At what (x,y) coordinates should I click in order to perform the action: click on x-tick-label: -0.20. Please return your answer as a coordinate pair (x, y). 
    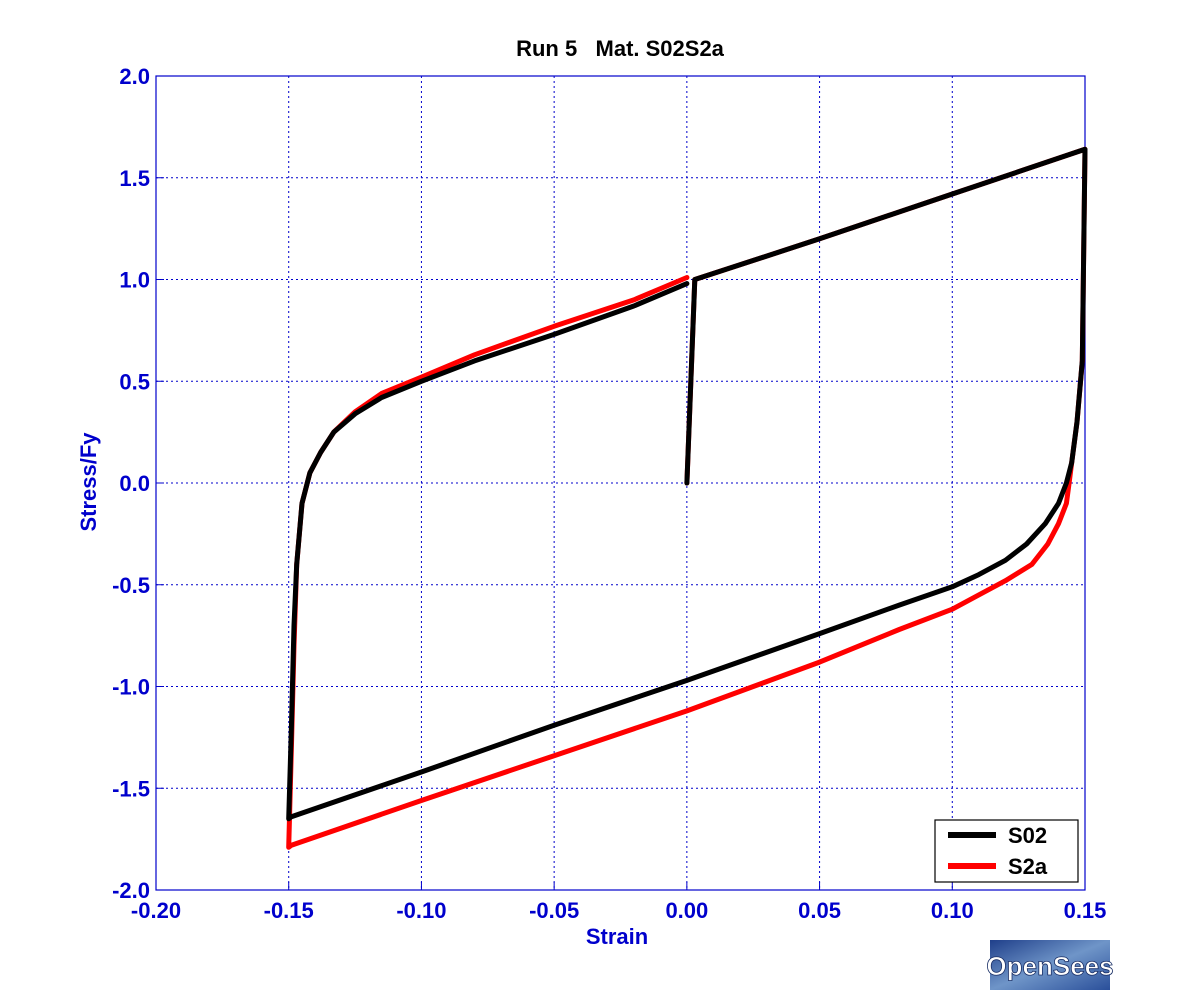
    Looking at the image, I should click on (156, 910).